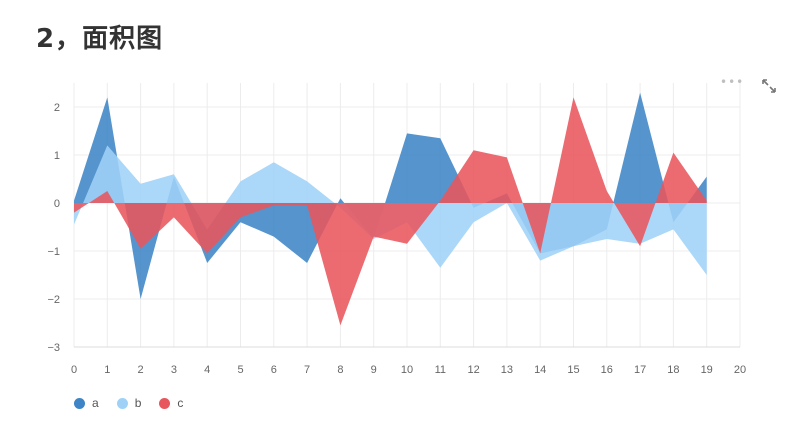  I want to click on y-axis-ticks: 2 1 0 −1 −2 −3, so click(53, 228).